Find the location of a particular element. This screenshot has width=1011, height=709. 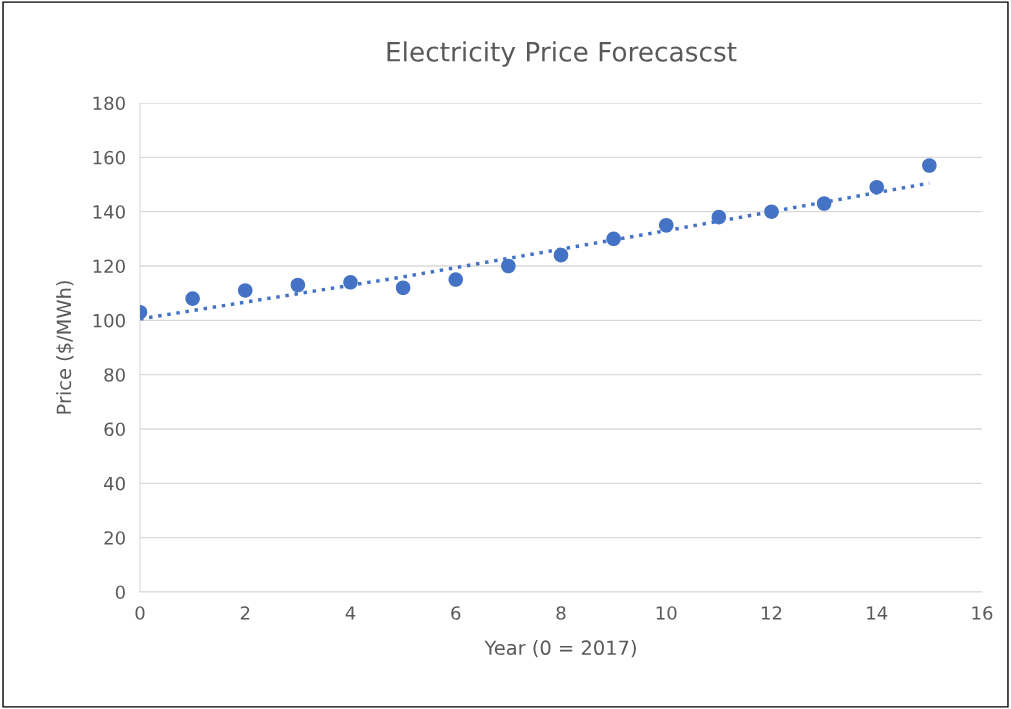

y-tick-label: 180 is located at coordinates (109, 103).